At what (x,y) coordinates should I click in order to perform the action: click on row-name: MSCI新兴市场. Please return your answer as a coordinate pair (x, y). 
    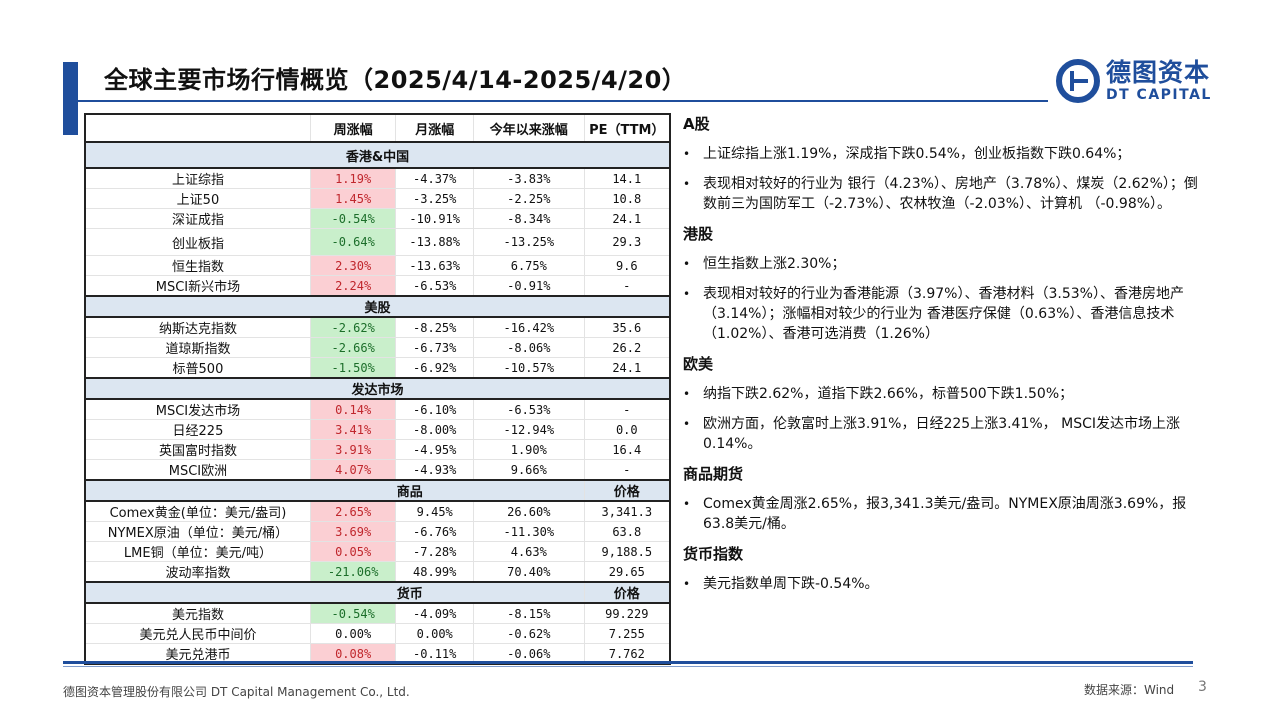
    Looking at the image, I should click on (198, 286).